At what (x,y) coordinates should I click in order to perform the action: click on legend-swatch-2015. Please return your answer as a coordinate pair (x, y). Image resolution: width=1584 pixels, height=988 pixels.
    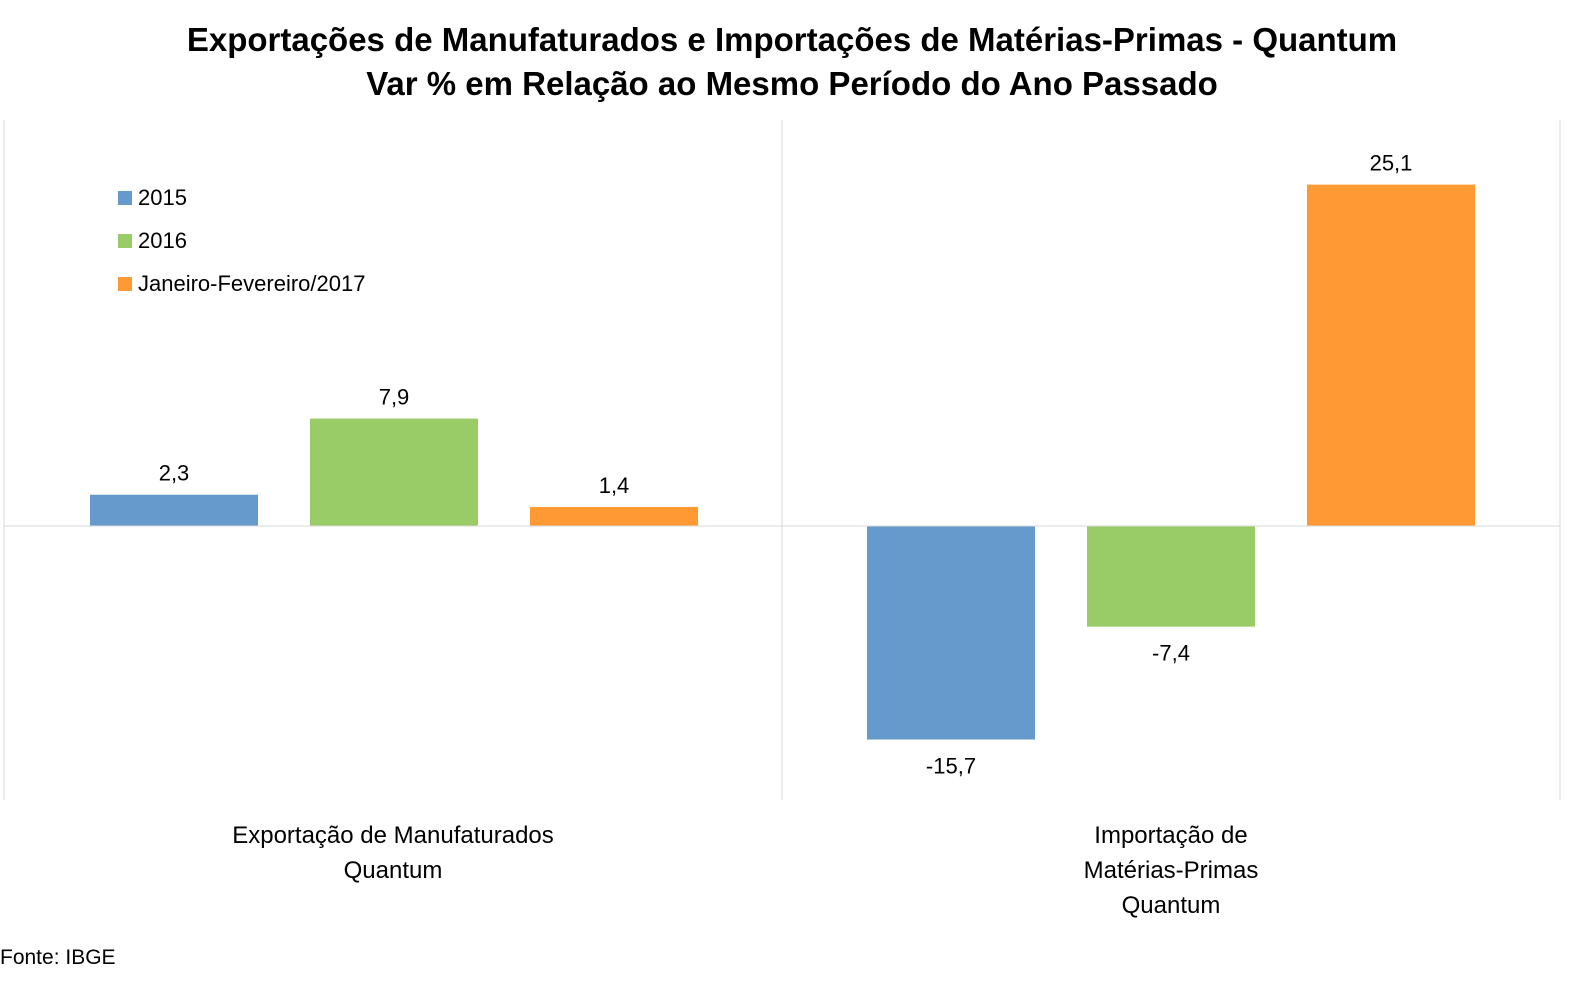
    Looking at the image, I should click on (125, 197).